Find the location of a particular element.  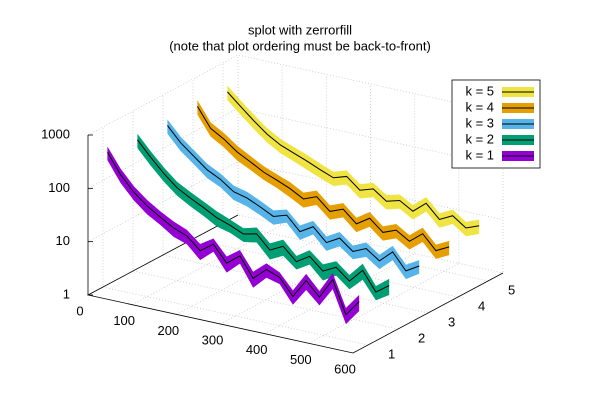

legend-label: k = 4 is located at coordinates (479, 106).